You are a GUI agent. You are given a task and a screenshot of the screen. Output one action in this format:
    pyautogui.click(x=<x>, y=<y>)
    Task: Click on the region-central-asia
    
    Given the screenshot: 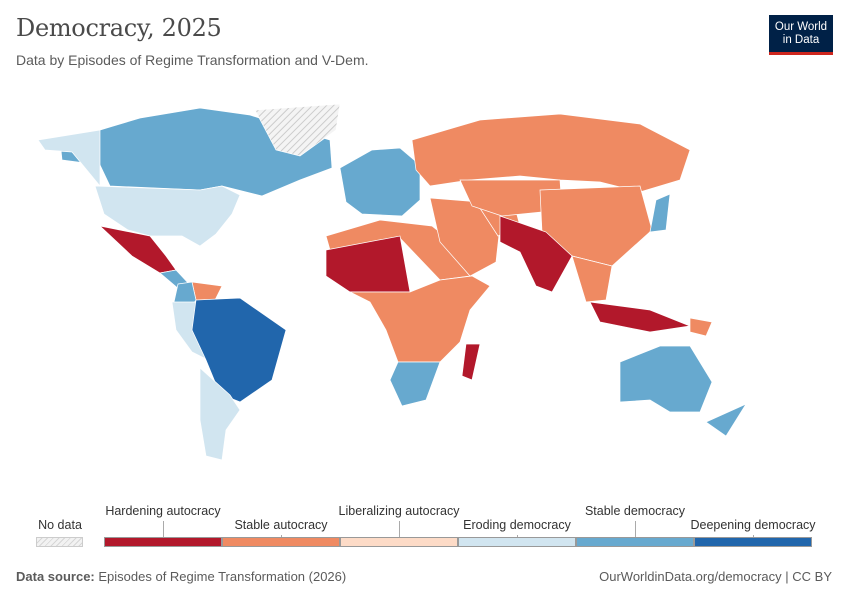 What is the action you would take?
    pyautogui.click(x=511, y=198)
    